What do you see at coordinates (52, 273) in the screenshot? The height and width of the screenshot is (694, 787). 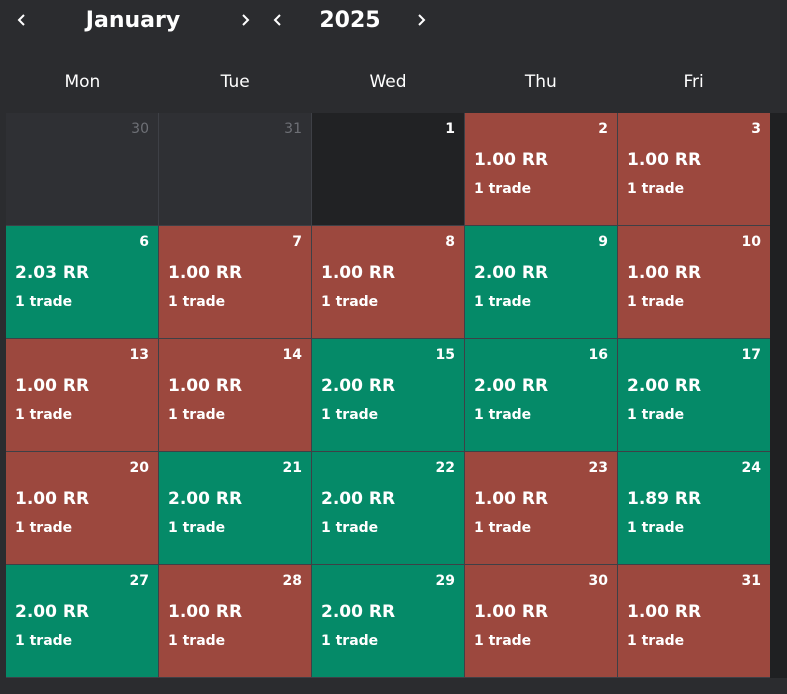 I see `day-rr-value: 2.03 RR` at bounding box center [52, 273].